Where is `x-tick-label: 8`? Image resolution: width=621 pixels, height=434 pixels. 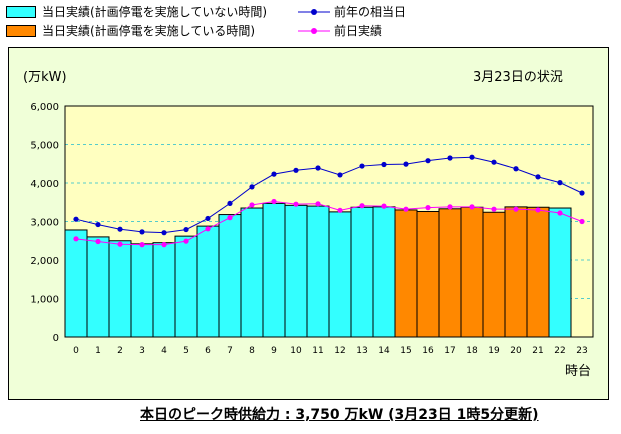
x-tick-label: 8 is located at coordinates (252, 351).